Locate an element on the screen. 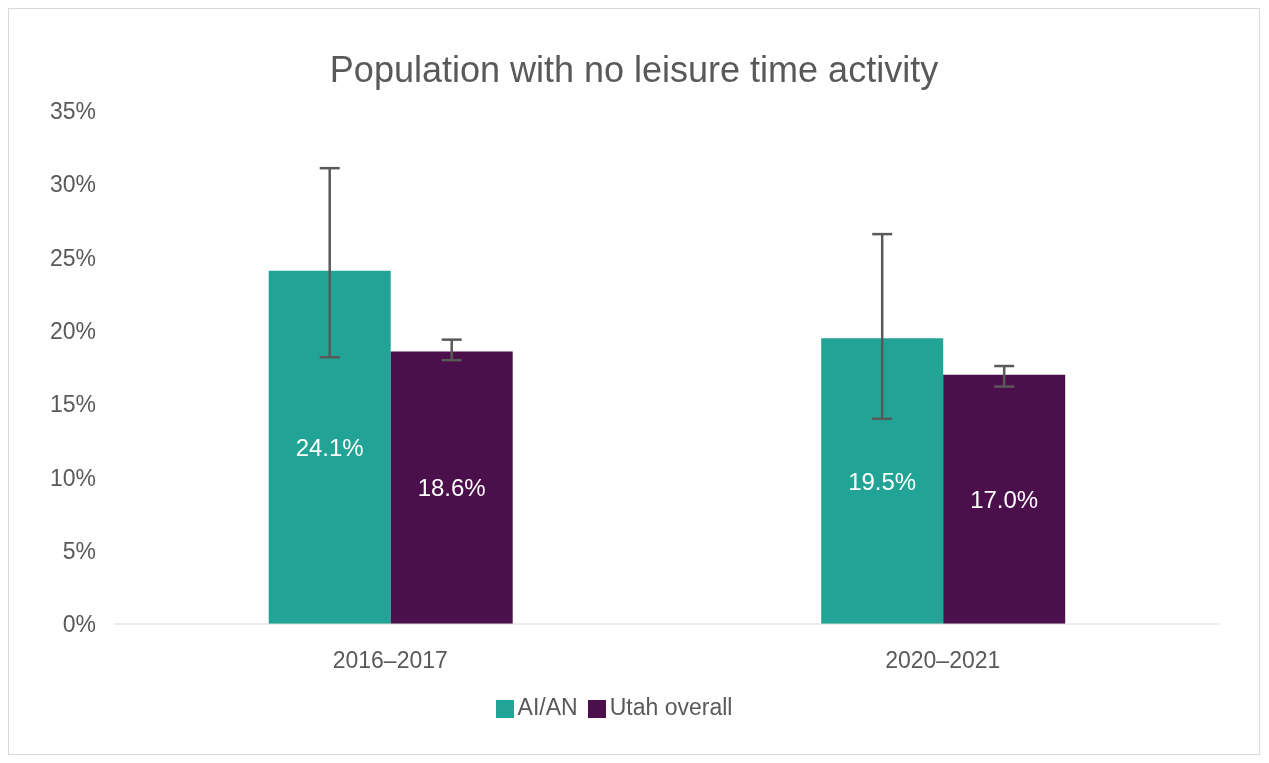 The height and width of the screenshot is (763, 1269). y-tick-label: 20% is located at coordinates (72, 331).